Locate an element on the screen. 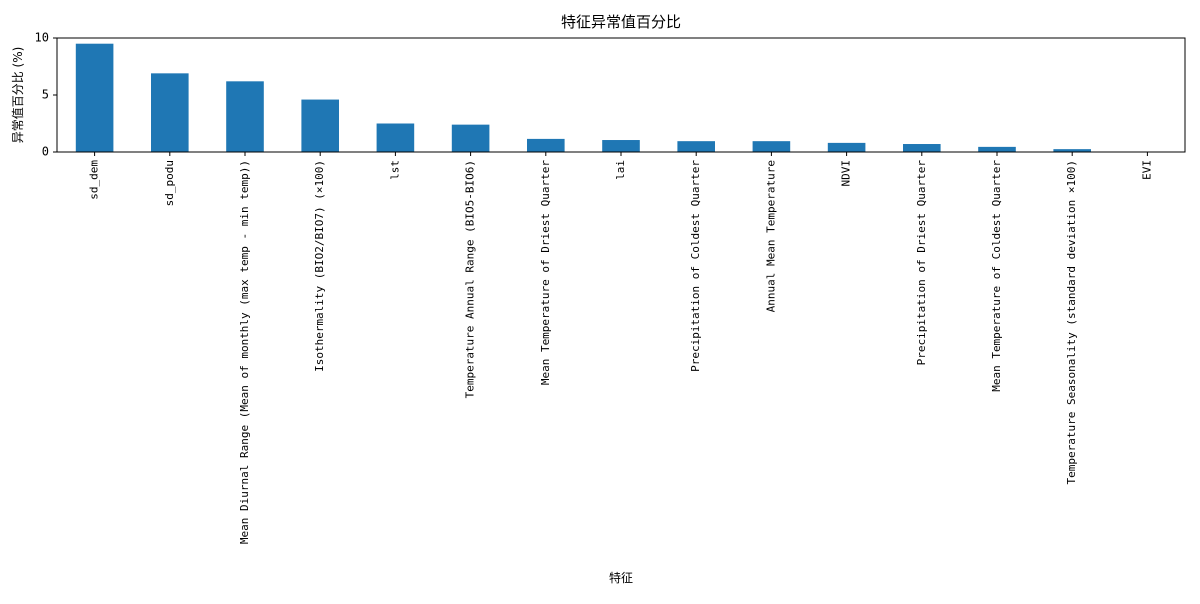  y-tick-label: 5 is located at coordinates (45, 95).